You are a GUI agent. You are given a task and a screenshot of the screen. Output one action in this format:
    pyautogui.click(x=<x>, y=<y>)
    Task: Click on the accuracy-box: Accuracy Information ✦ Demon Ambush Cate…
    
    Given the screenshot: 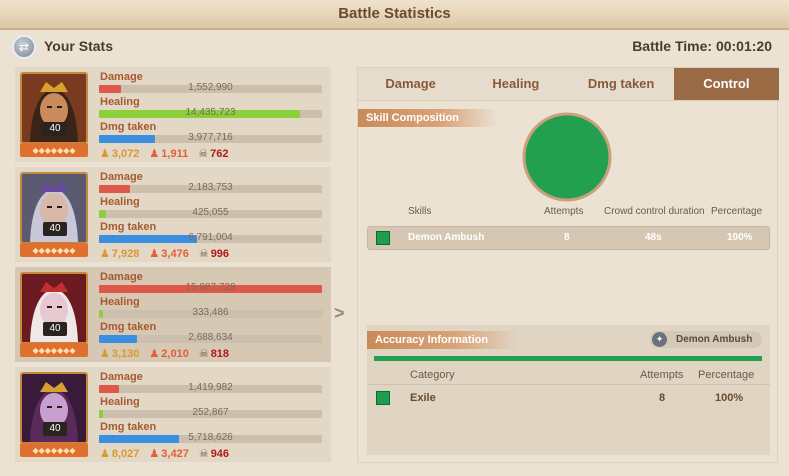 What is the action you would take?
    pyautogui.click(x=568, y=390)
    